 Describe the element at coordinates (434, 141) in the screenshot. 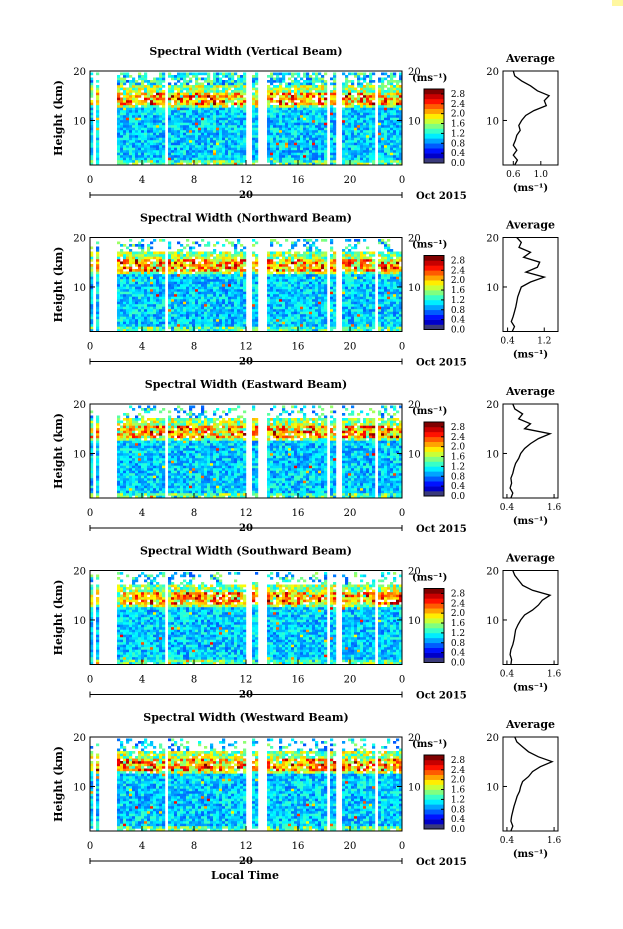

I see `colorbar-segment` at that location.